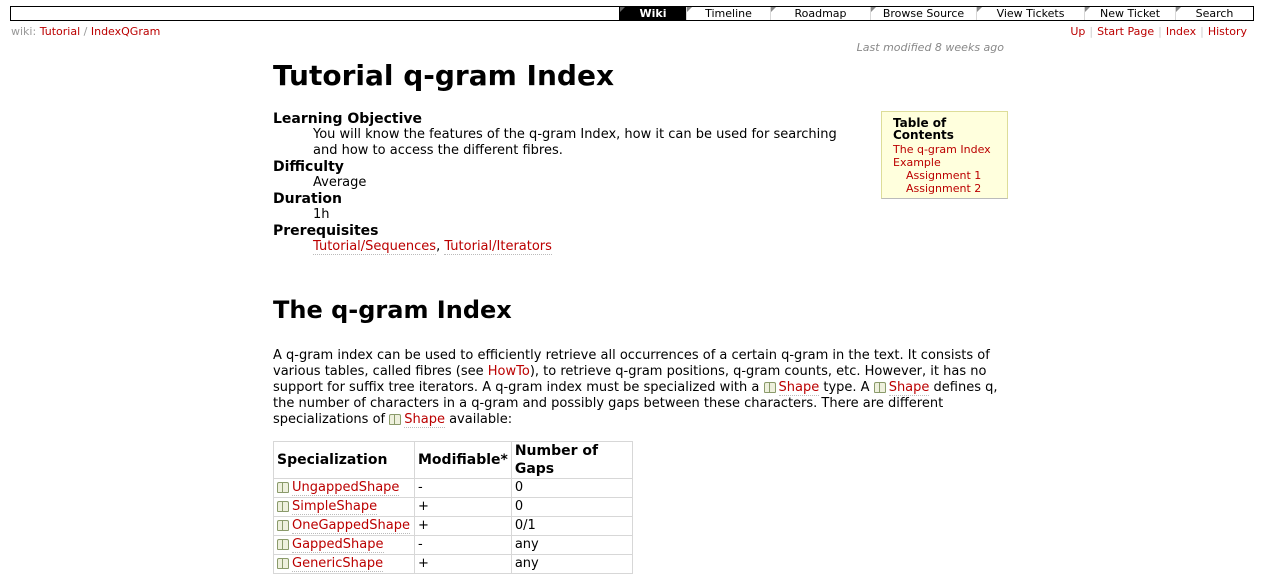 This screenshot has width=1264, height=574. I want to click on shape-type-link: OneGappedShape, so click(351, 526).